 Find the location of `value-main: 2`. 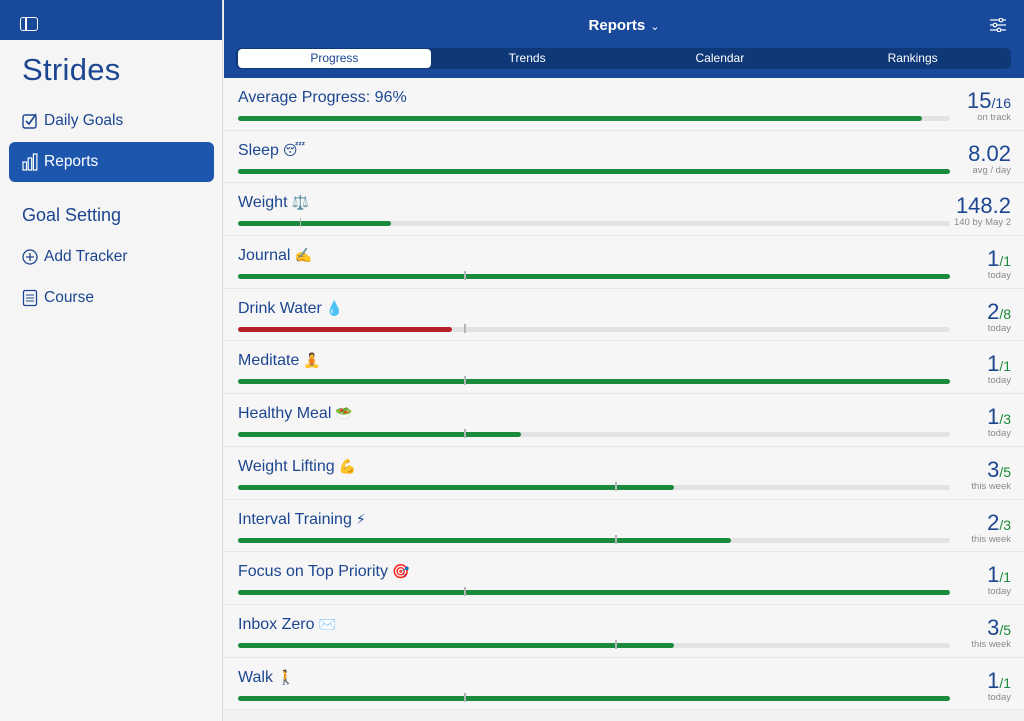

value-main: 2 is located at coordinates (993, 311).